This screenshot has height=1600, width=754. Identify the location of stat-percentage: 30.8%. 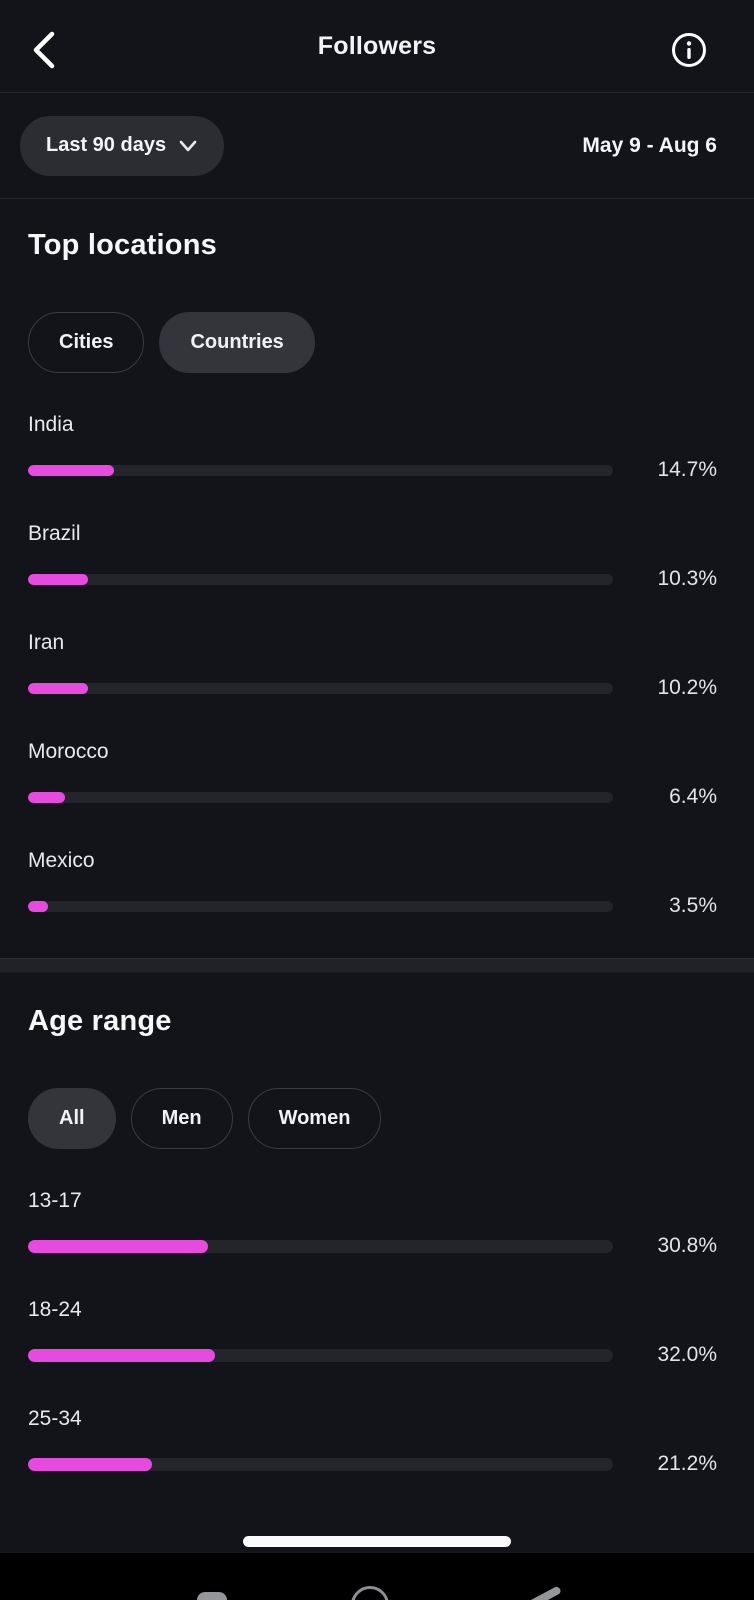
(687, 1245).